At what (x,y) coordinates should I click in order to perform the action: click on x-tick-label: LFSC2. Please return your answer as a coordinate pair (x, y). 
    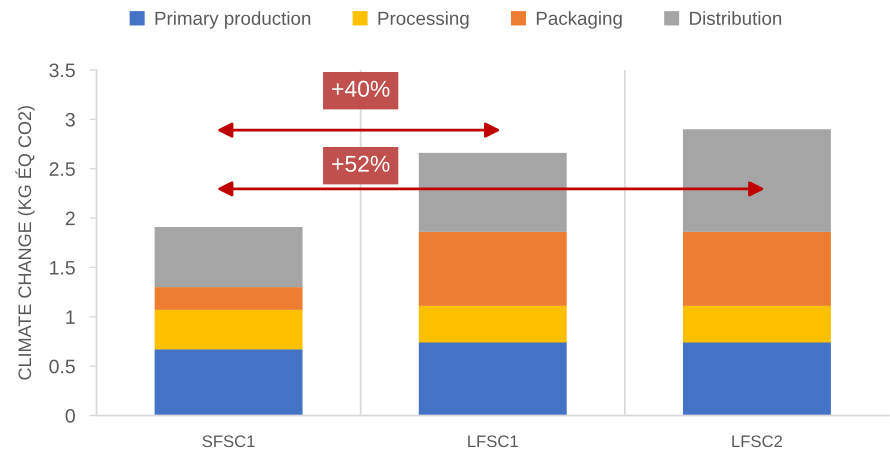
    Looking at the image, I should click on (757, 441).